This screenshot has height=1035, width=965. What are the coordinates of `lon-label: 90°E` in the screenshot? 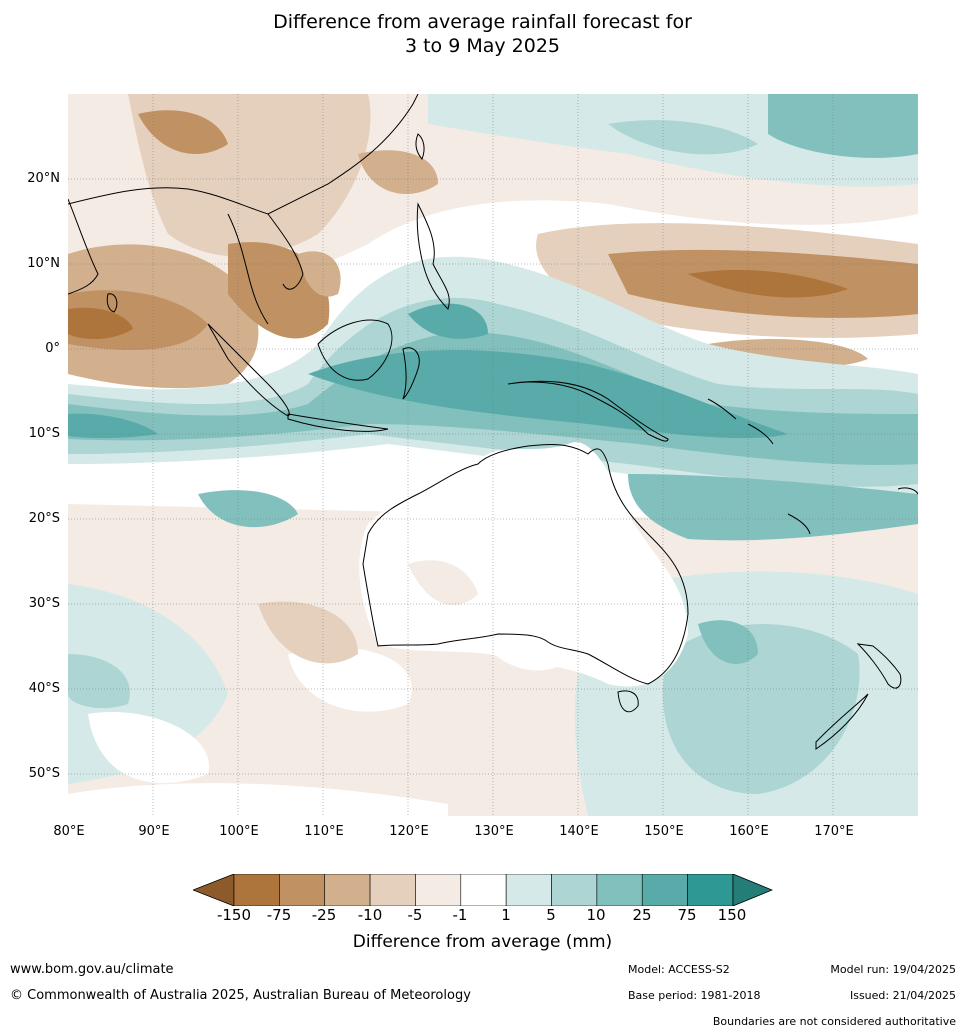 It's located at (154, 831).